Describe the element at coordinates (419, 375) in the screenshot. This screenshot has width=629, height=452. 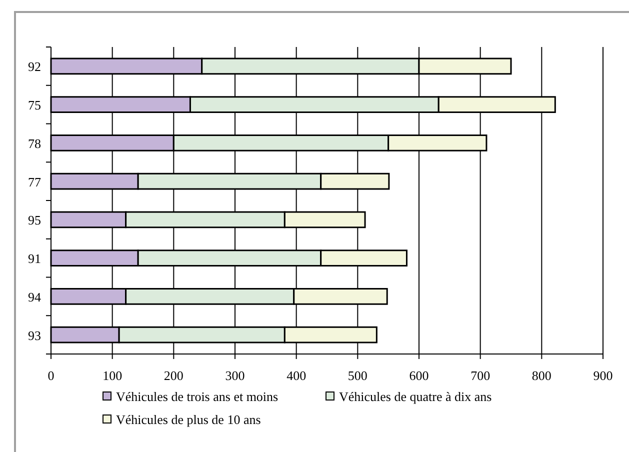
I see `x-tick-label: 600` at that location.